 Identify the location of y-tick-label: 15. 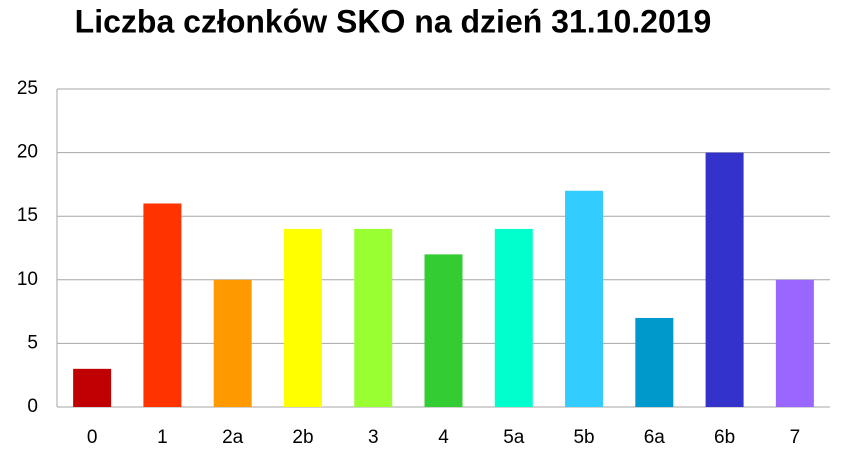
(27, 215).